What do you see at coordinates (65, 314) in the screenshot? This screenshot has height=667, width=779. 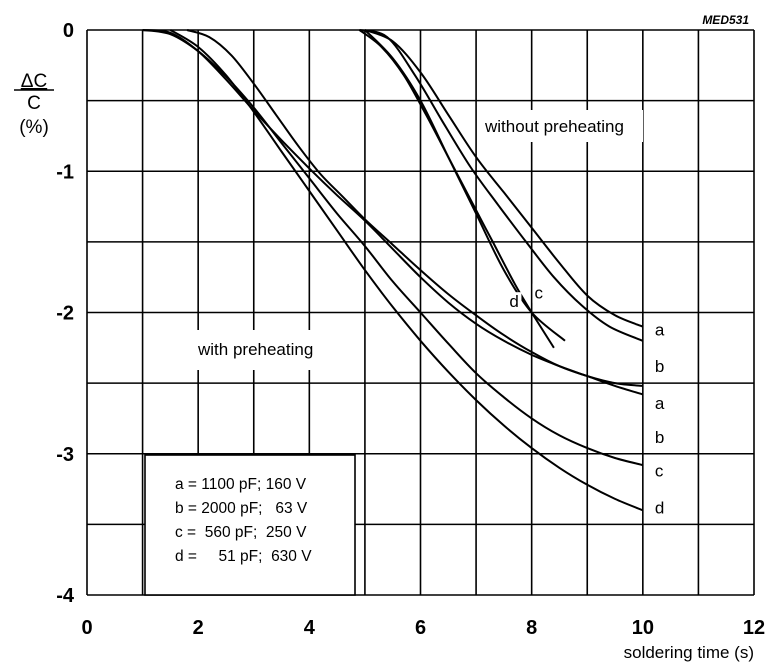 I see `y-tick-label: -2` at bounding box center [65, 314].